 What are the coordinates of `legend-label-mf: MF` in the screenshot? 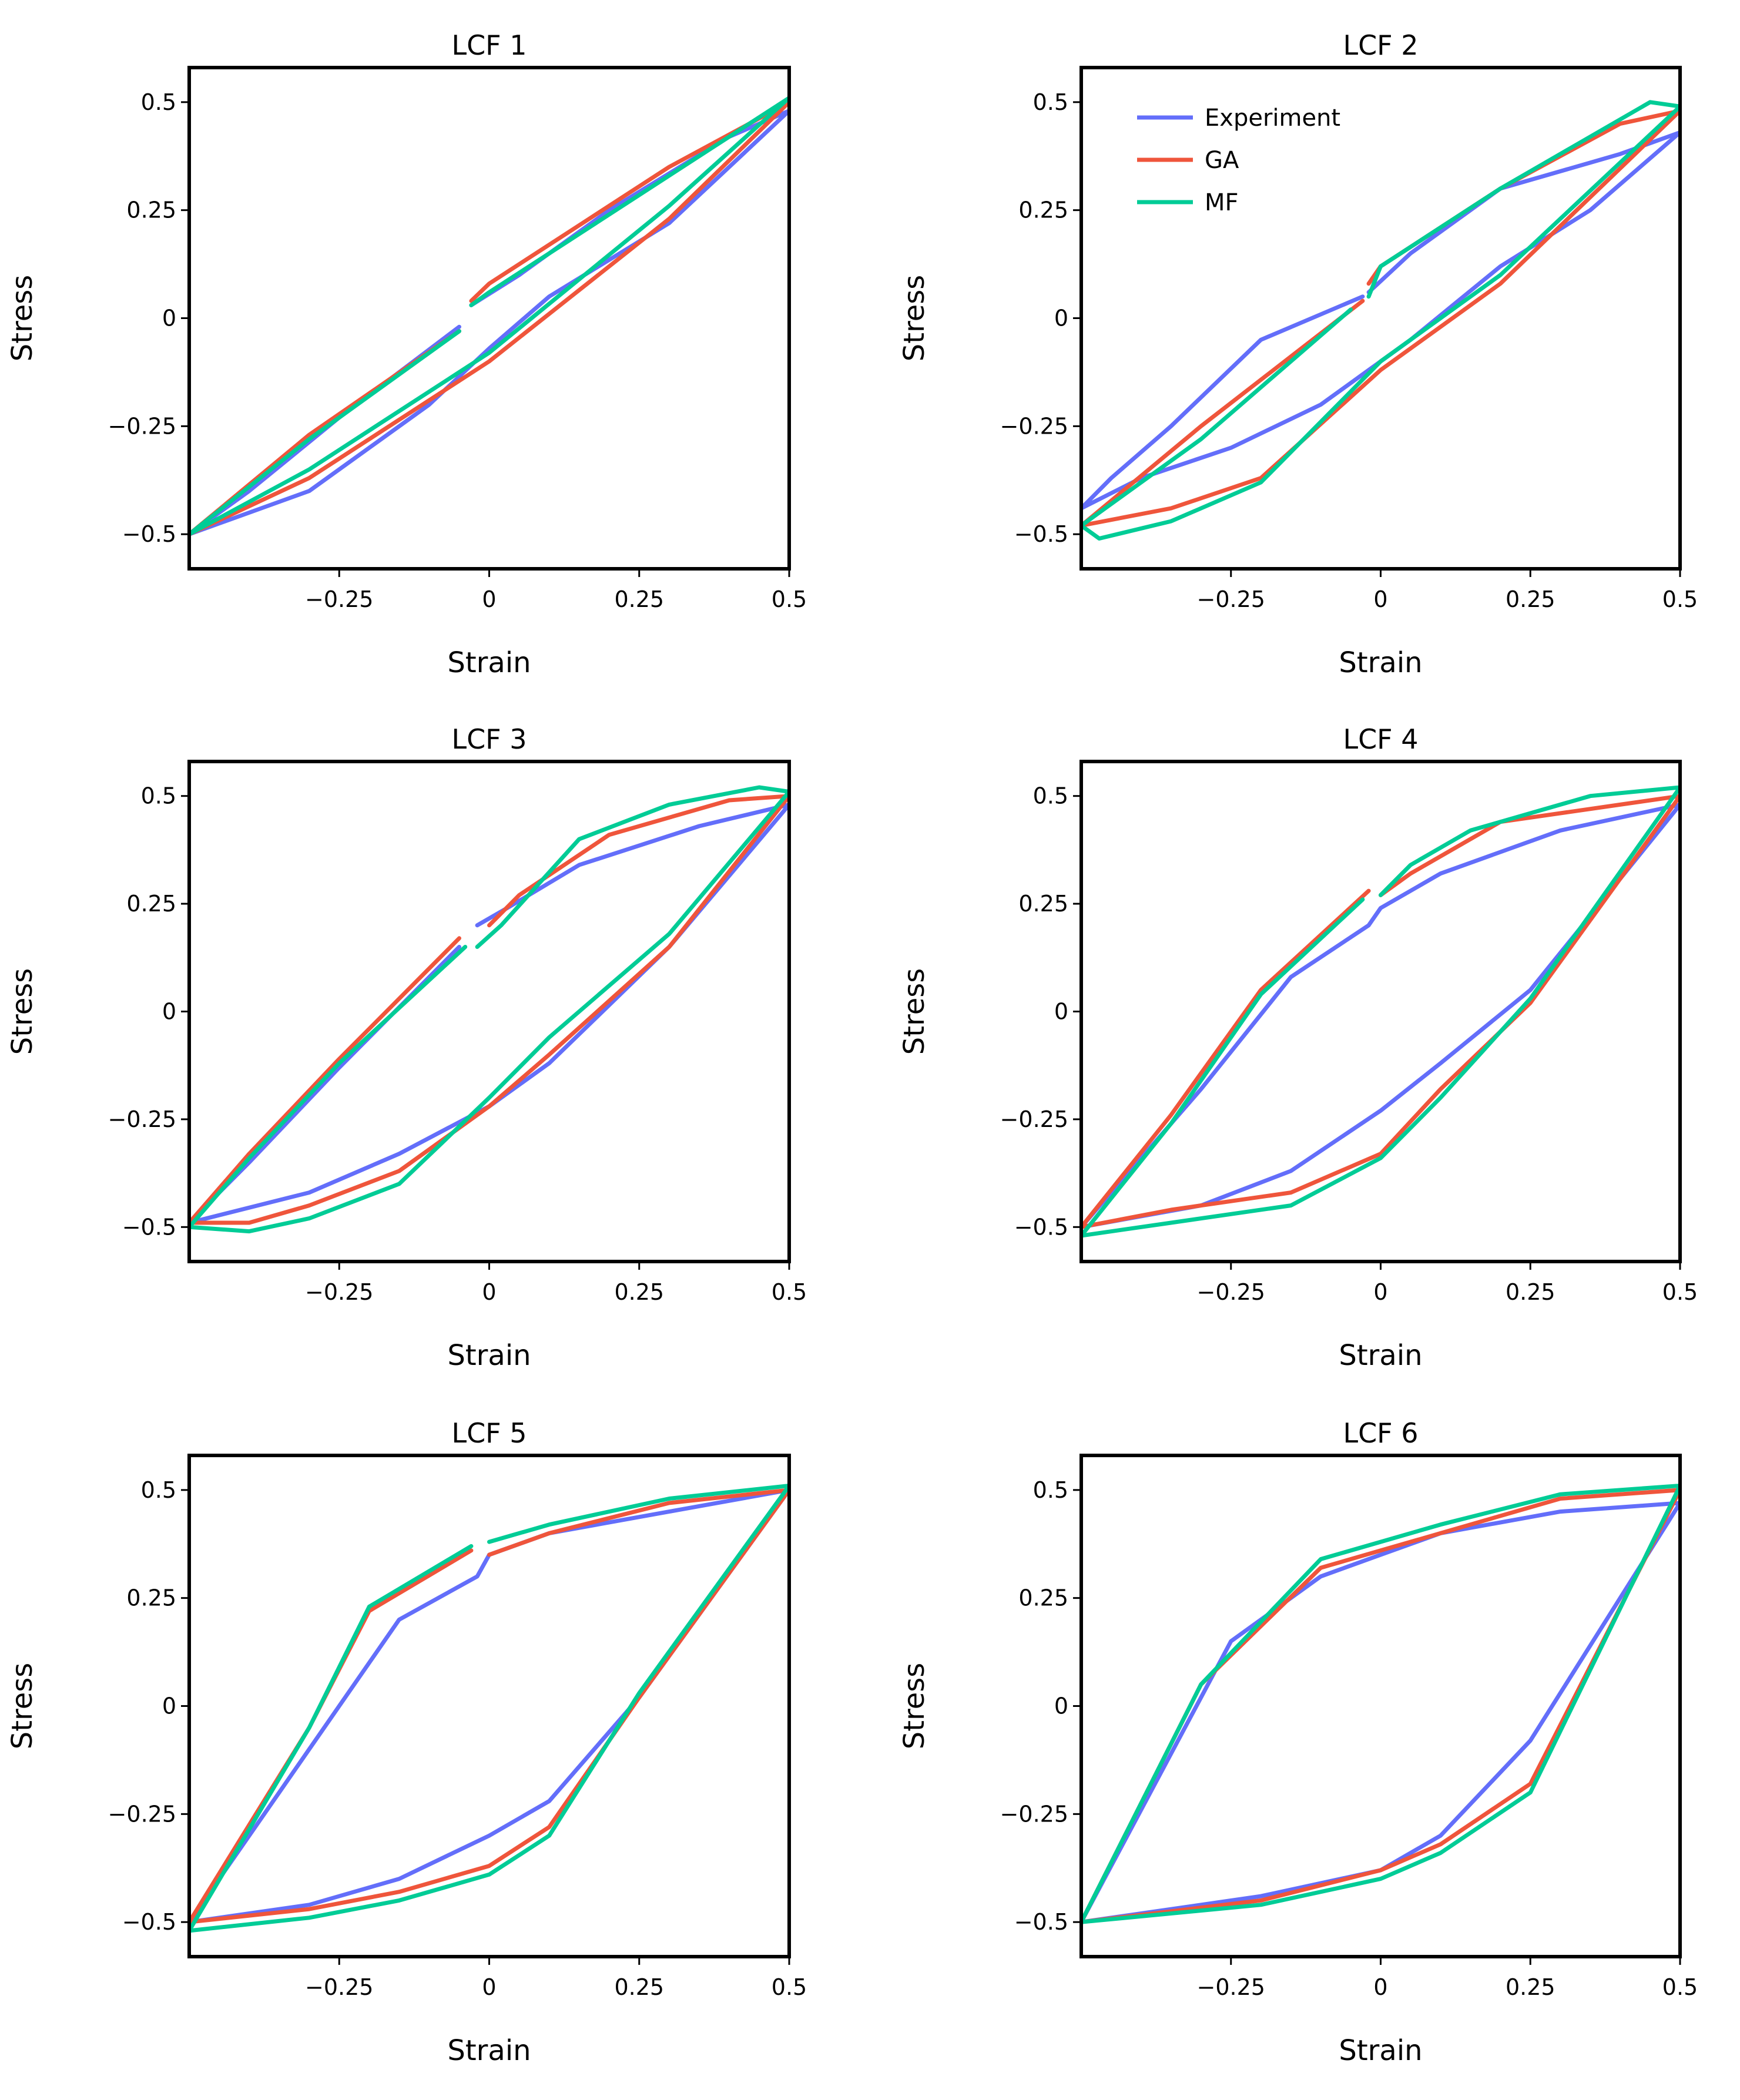 It's located at (1222, 202).